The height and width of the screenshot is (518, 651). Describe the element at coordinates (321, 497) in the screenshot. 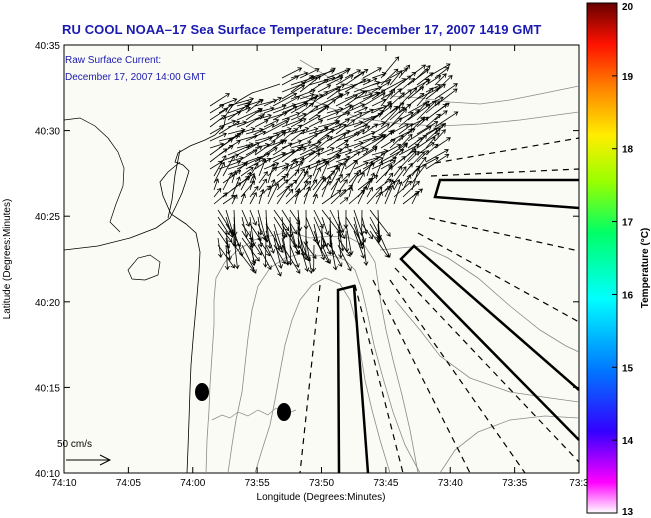

I see `x-axis-label: Longitude (Degrees:Minutes)` at that location.